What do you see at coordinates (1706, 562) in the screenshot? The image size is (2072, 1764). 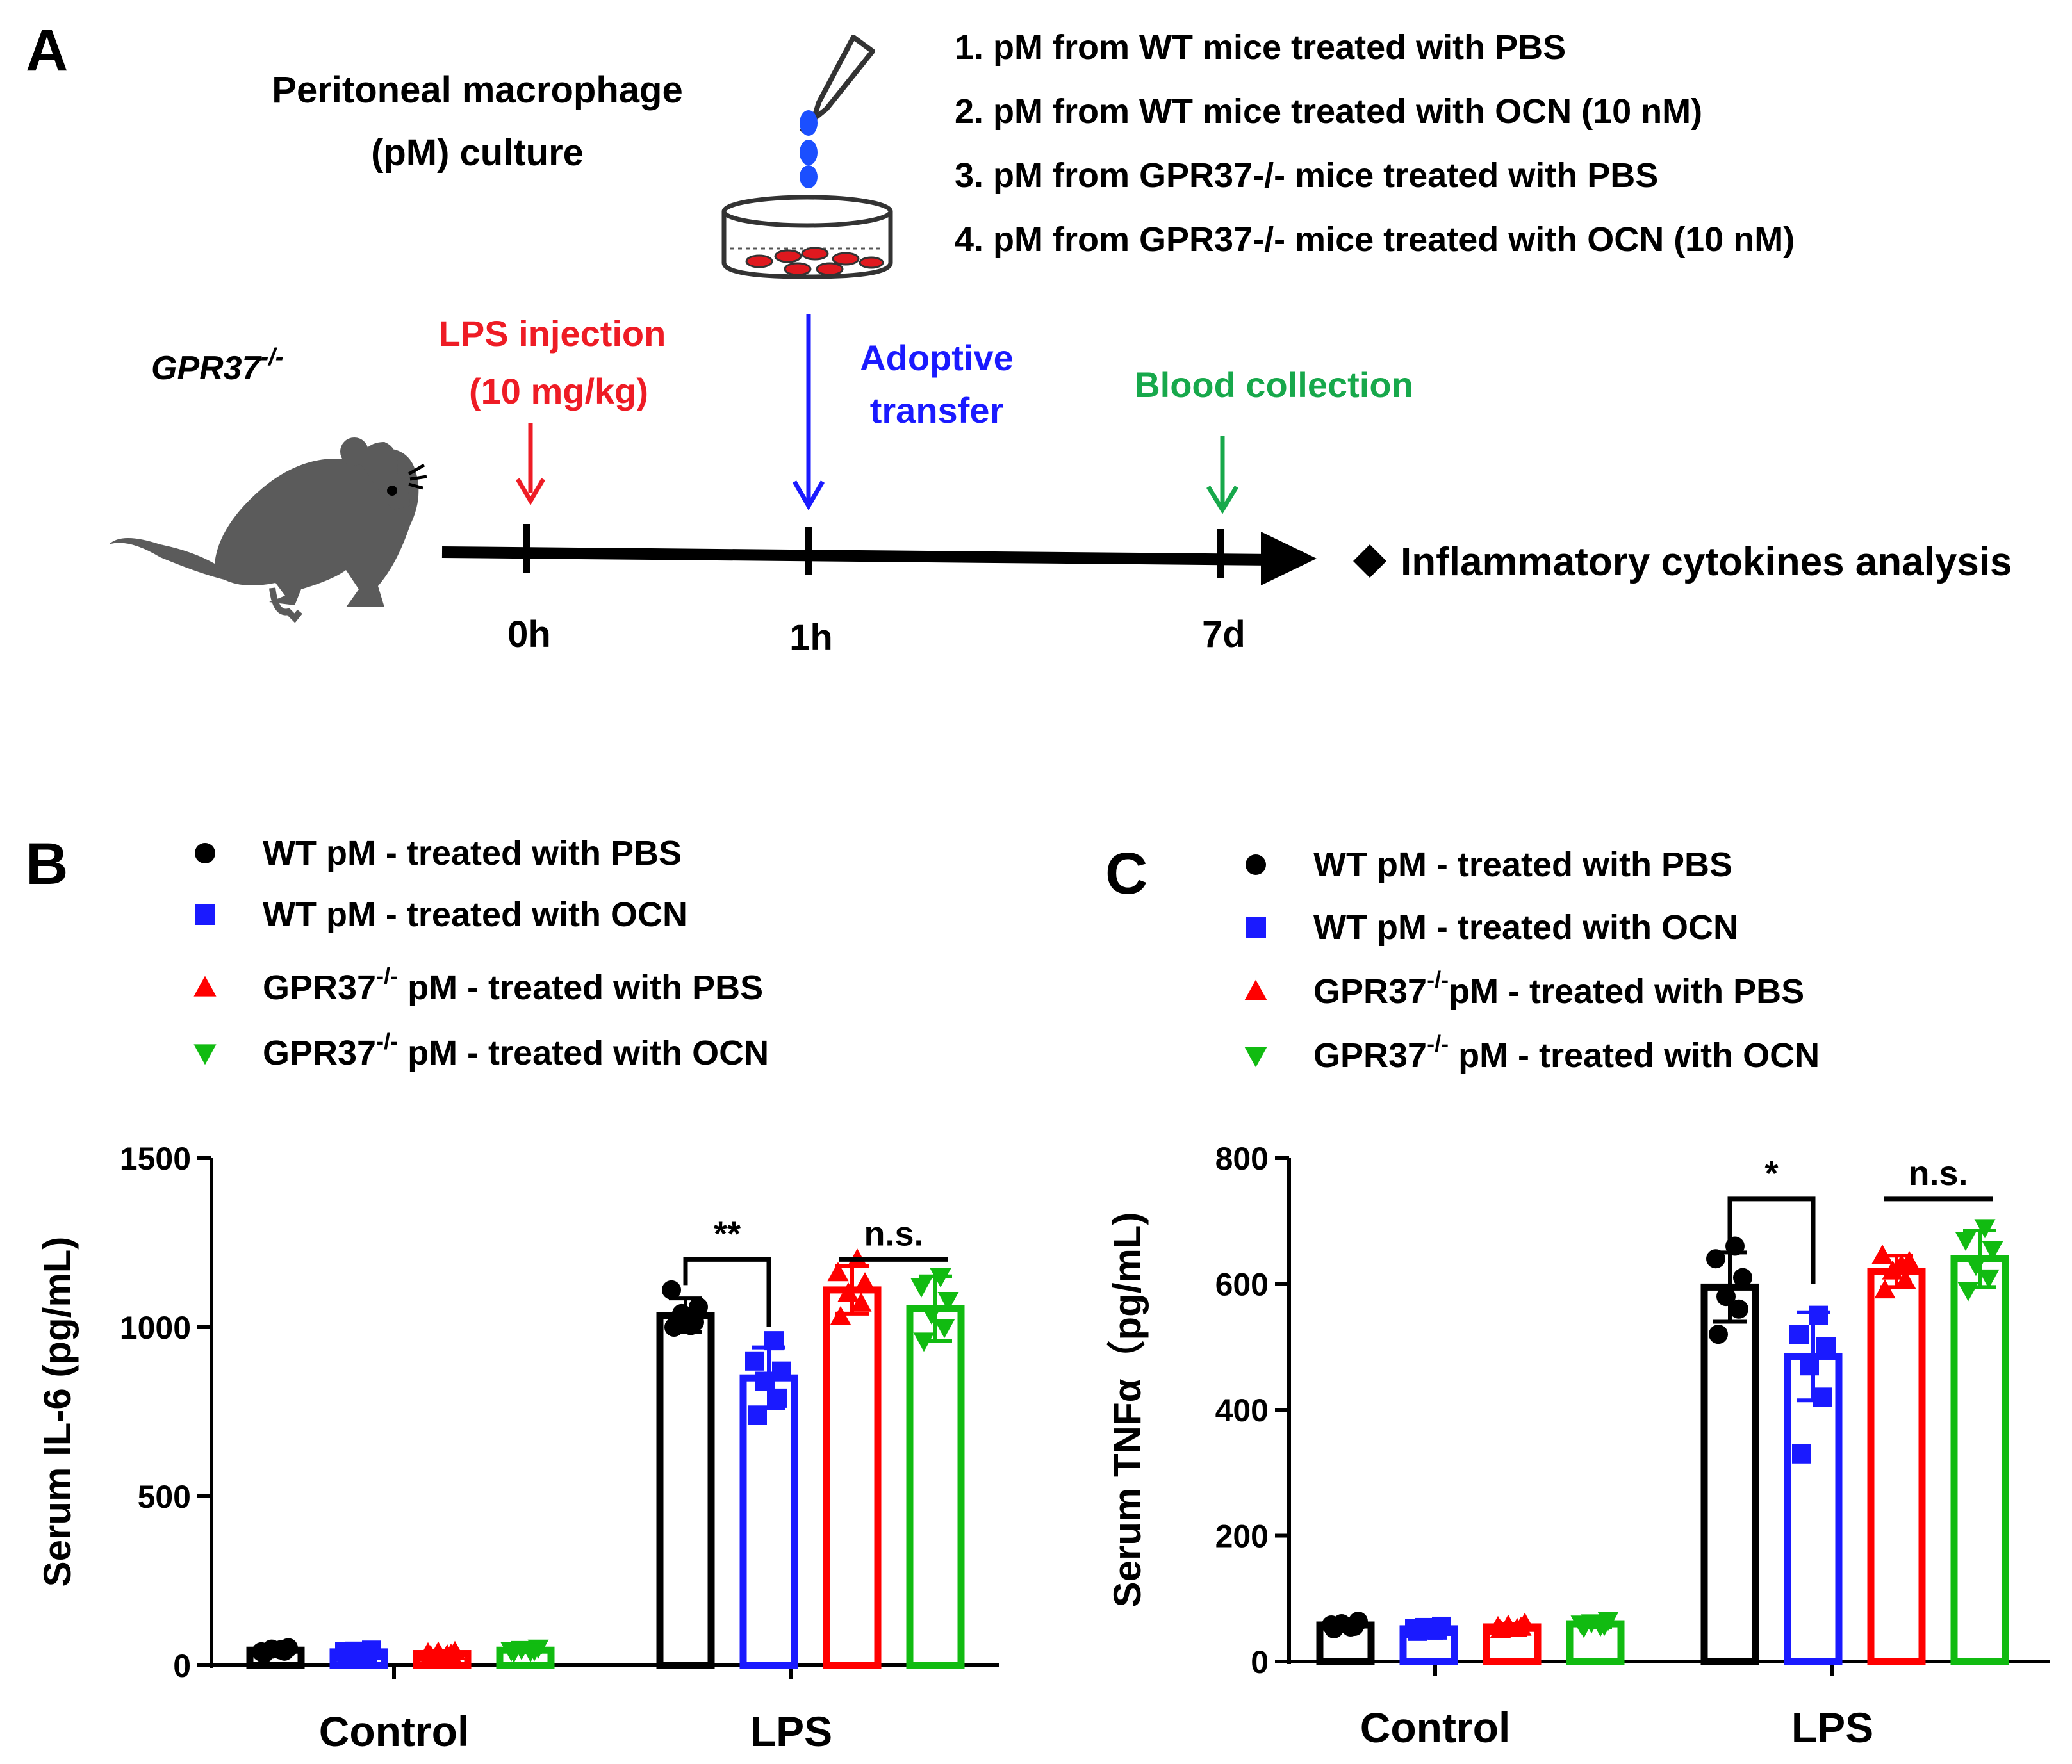 I see `analysis-label: Inflammatory cytokines analysis` at bounding box center [1706, 562].